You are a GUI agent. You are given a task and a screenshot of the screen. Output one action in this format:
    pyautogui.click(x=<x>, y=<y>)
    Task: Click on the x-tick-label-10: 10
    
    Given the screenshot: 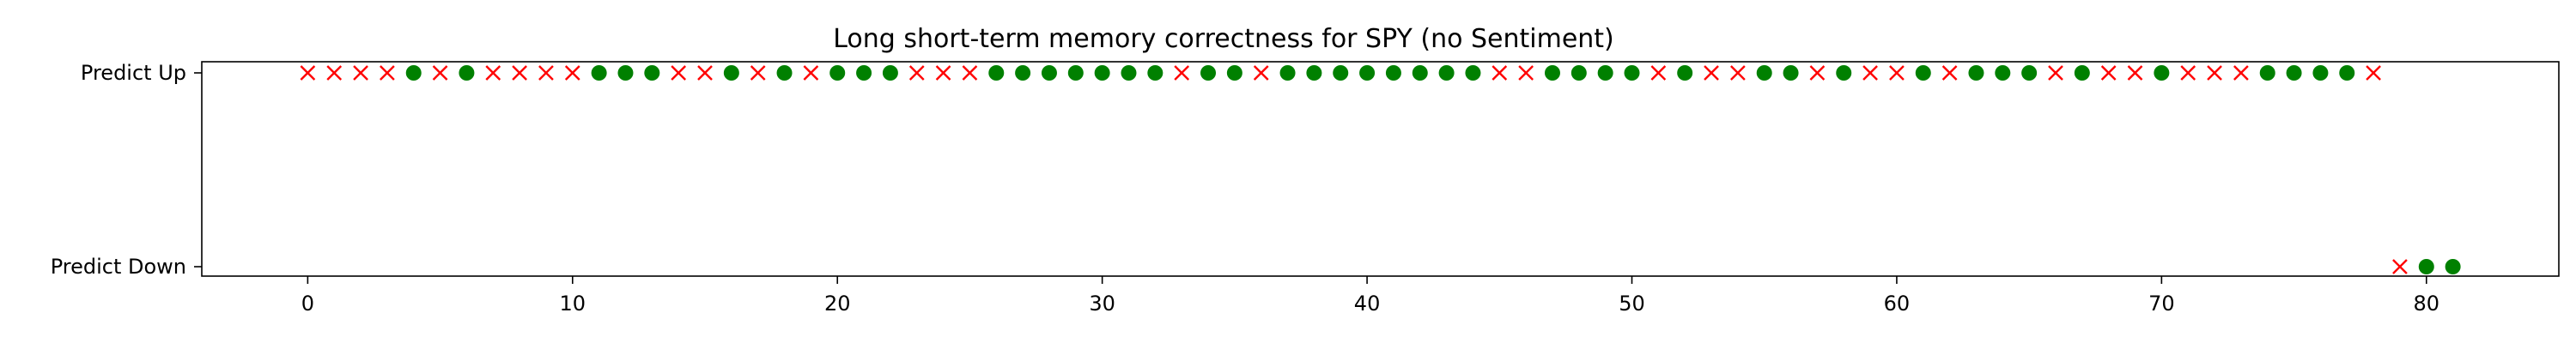 What is the action you would take?
    pyautogui.click(x=573, y=304)
    